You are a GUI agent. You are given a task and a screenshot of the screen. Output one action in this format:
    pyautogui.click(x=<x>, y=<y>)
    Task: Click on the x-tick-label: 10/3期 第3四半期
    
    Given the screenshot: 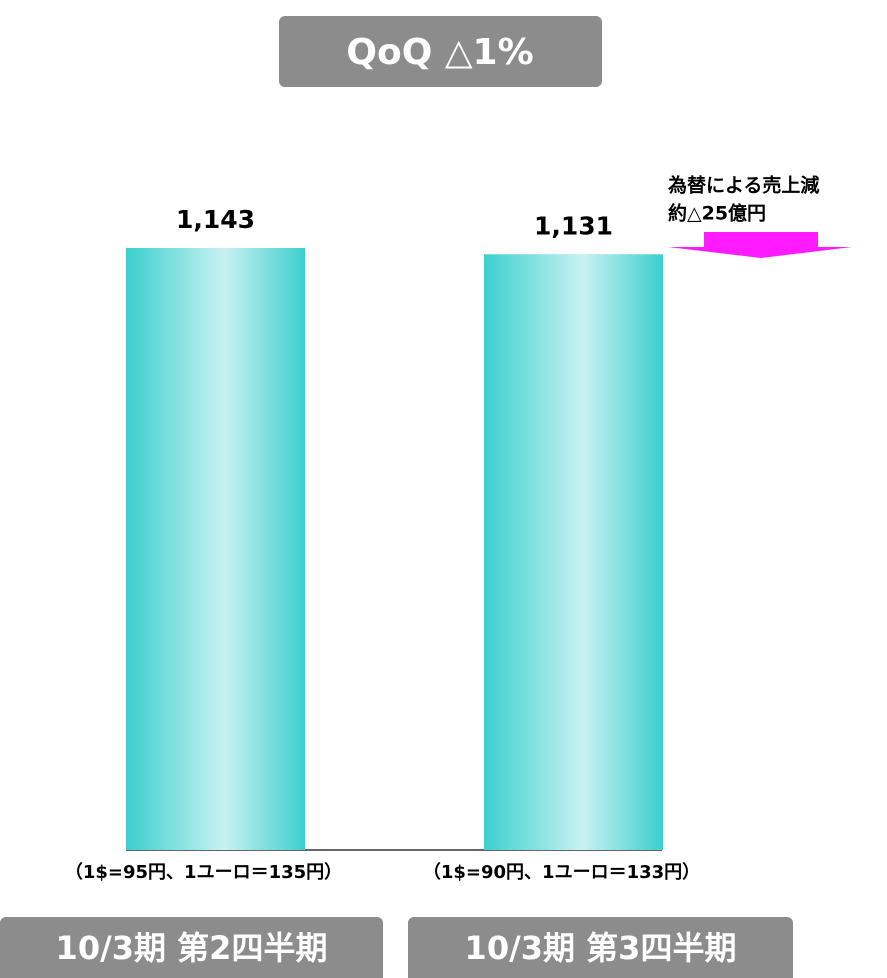 What is the action you would take?
    pyautogui.click(x=601, y=948)
    